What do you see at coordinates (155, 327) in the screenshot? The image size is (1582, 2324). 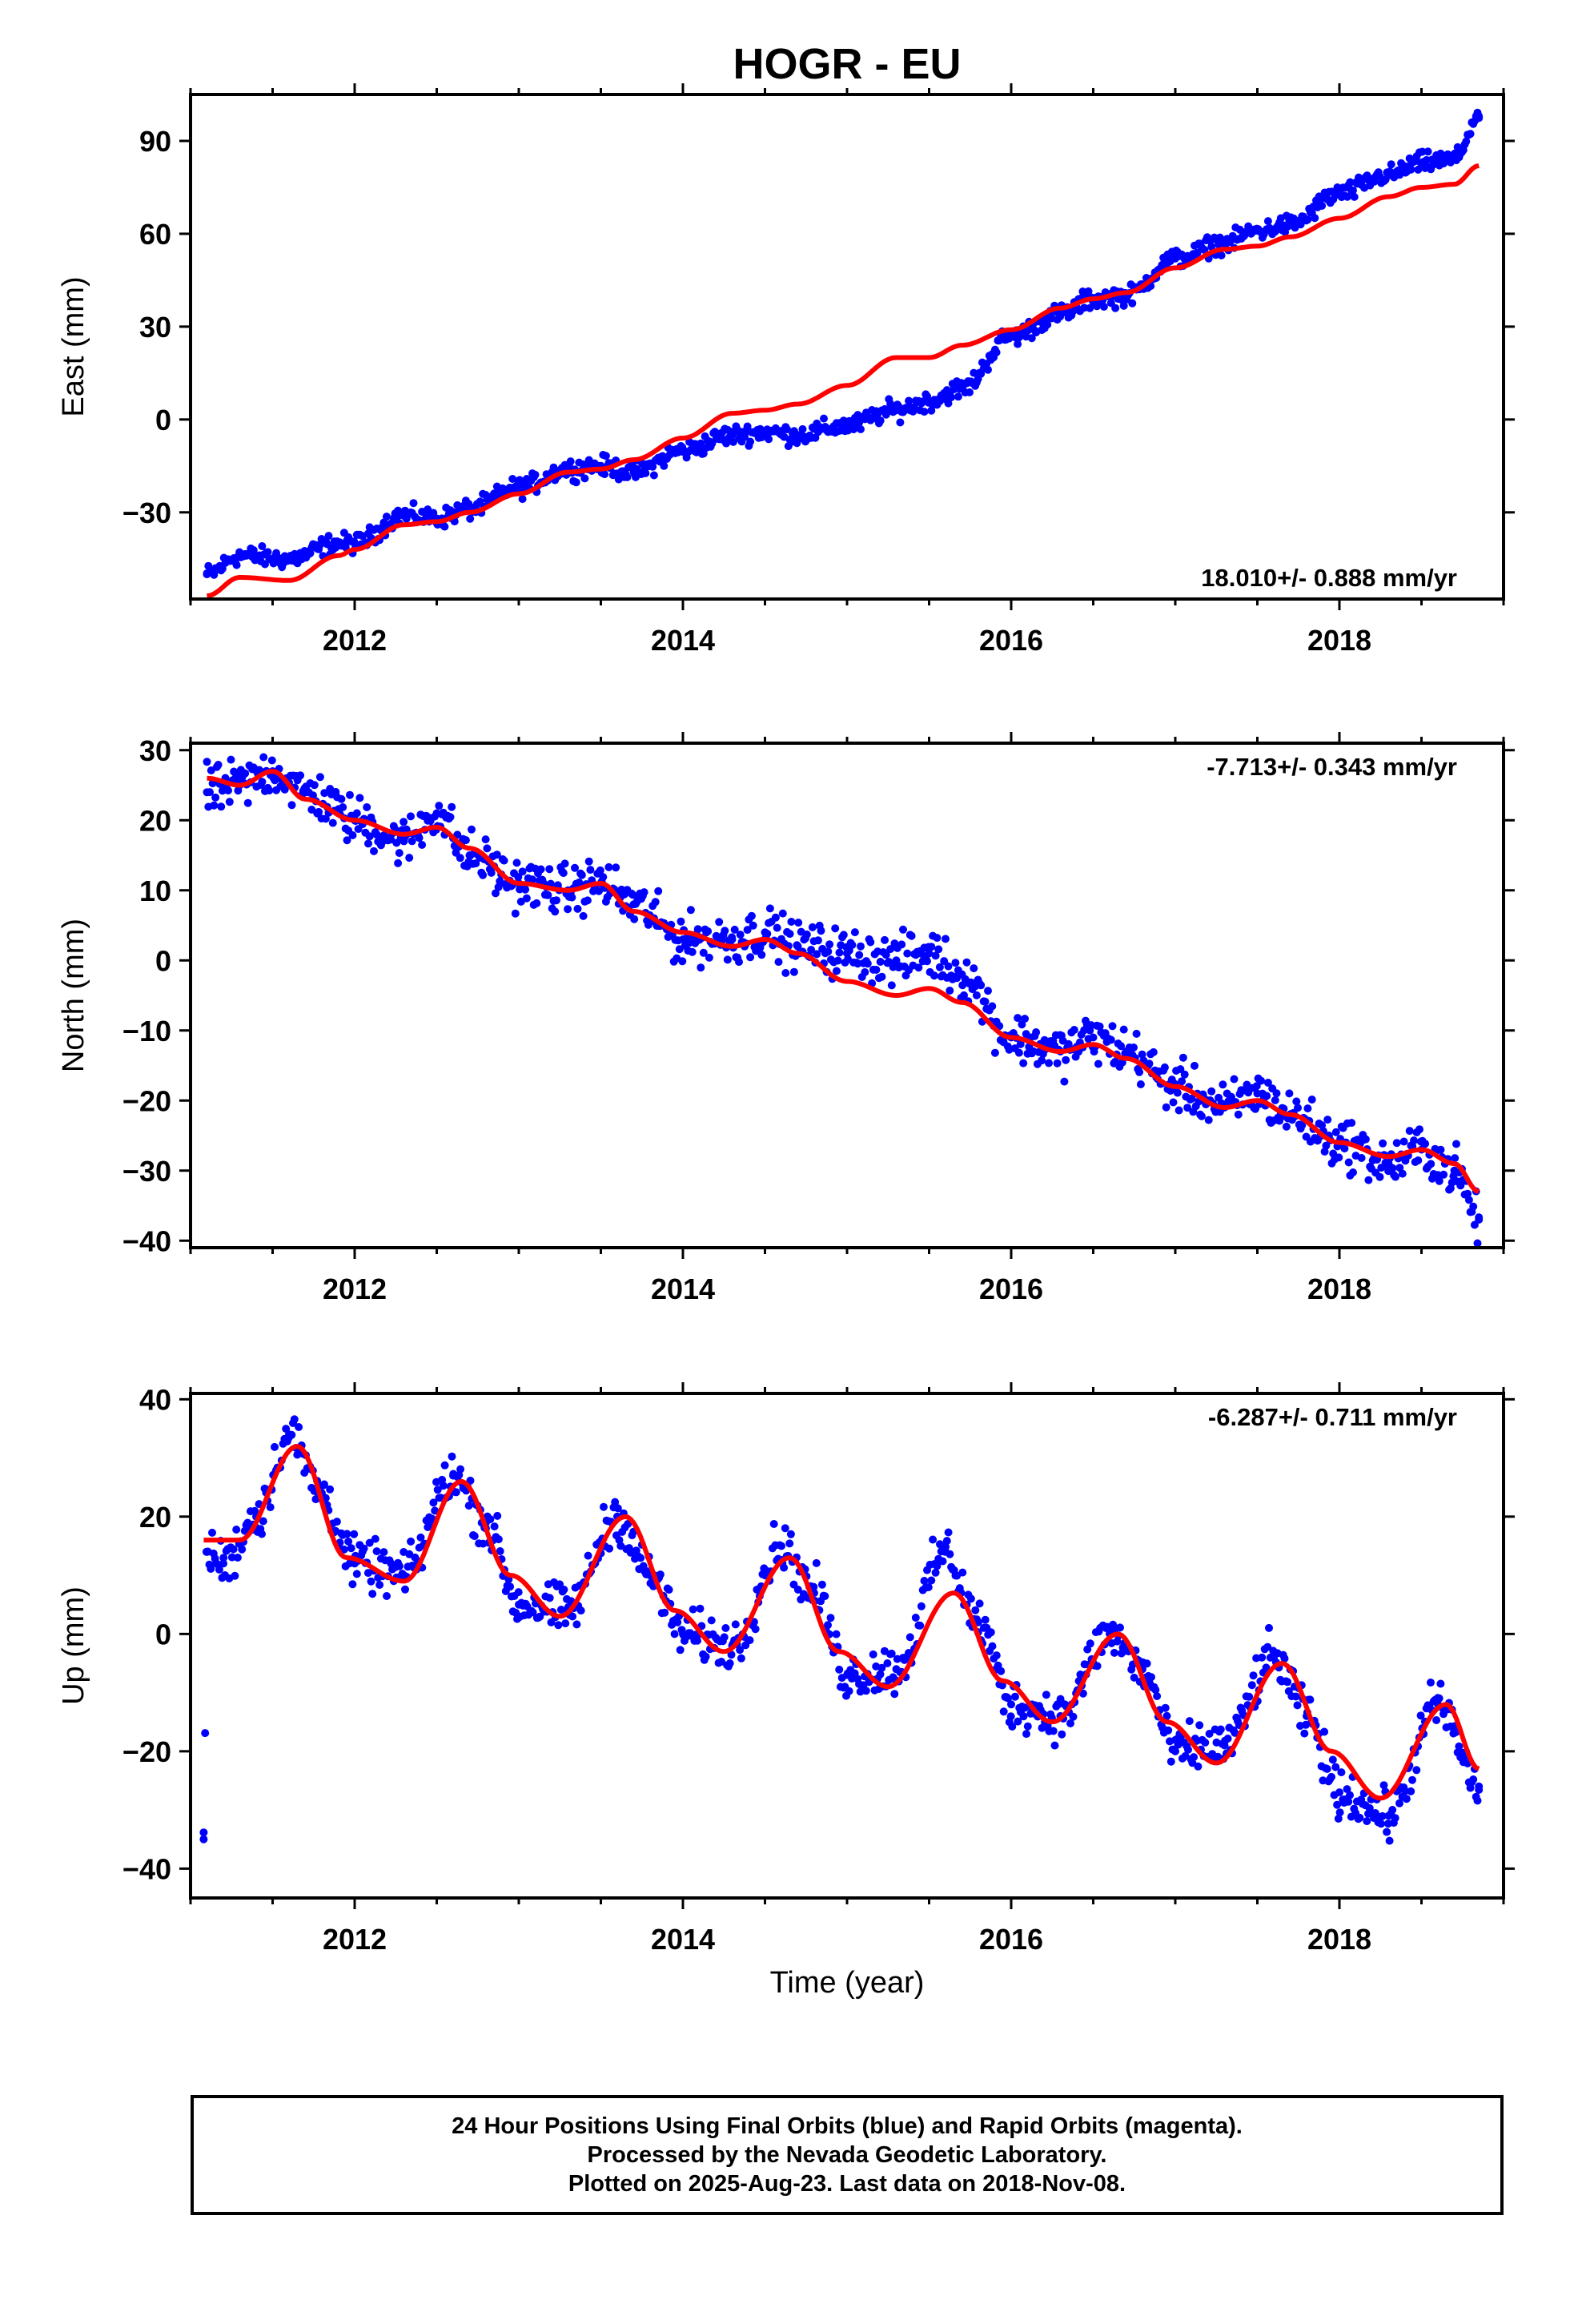 I see `y-tick-label: 30` at bounding box center [155, 327].